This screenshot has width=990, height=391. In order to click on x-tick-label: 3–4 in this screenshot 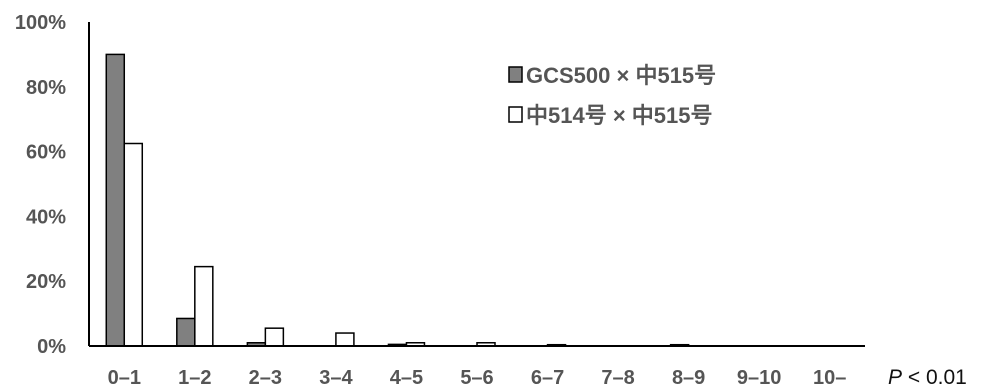, I will do `click(336, 378)`.